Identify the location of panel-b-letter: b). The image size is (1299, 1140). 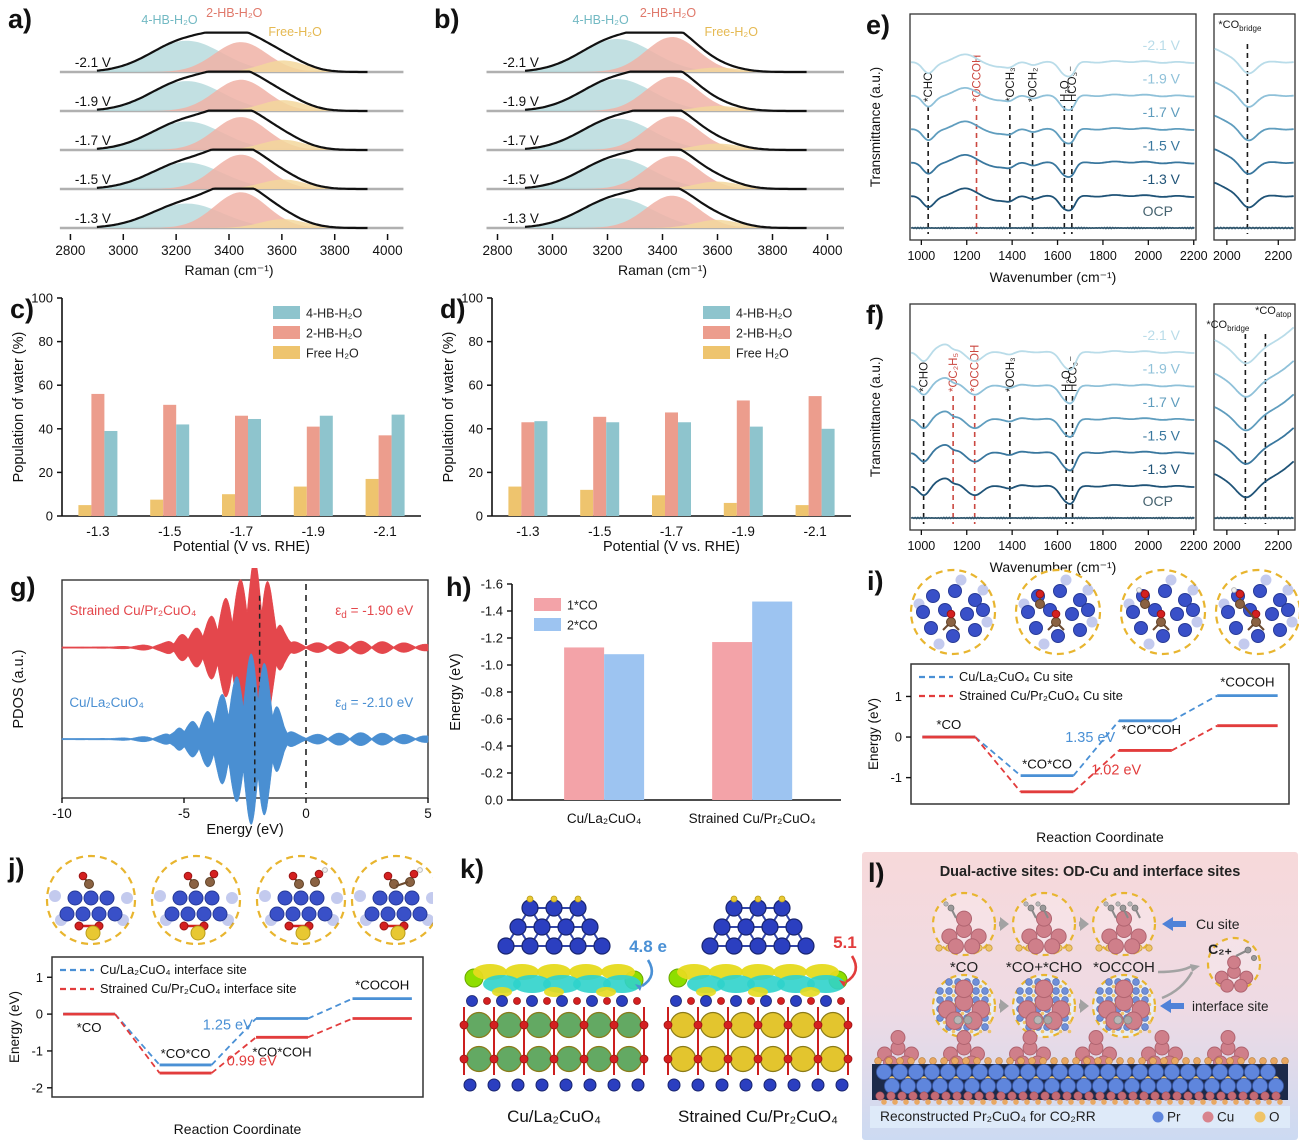
(447, 19).